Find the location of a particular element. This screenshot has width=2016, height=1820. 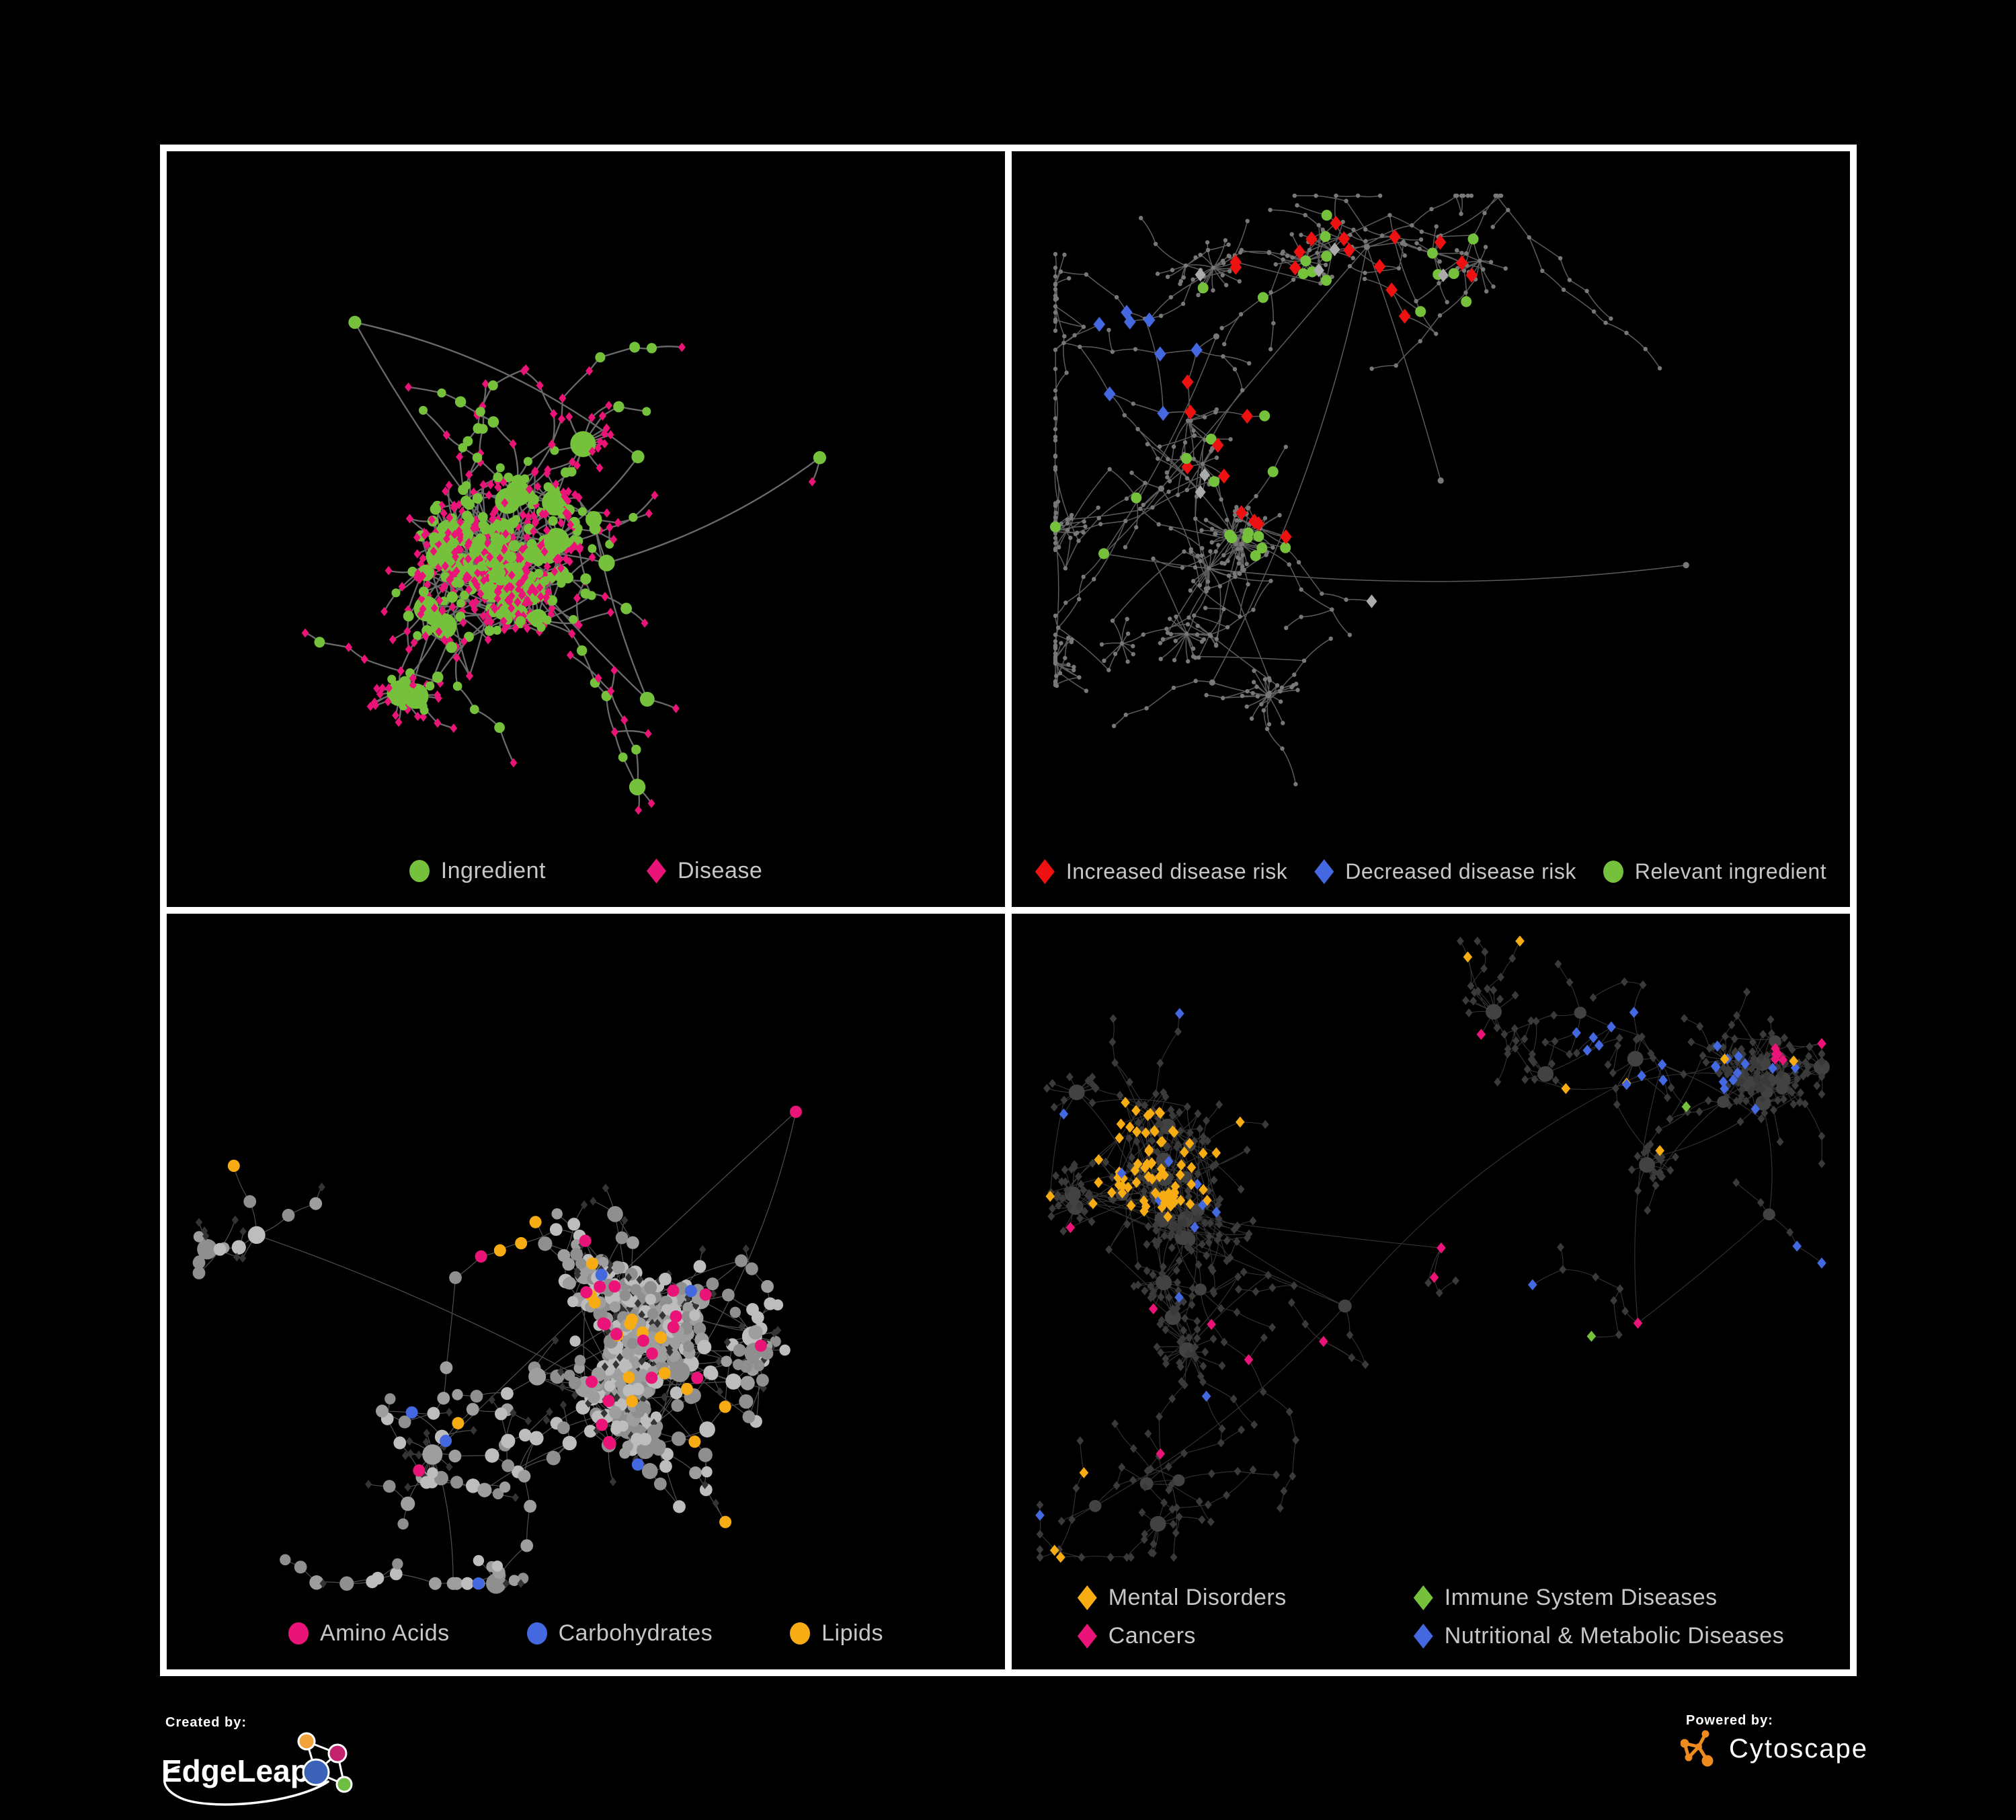

legend-label: Immune System Diseases is located at coordinates (1581, 1597).